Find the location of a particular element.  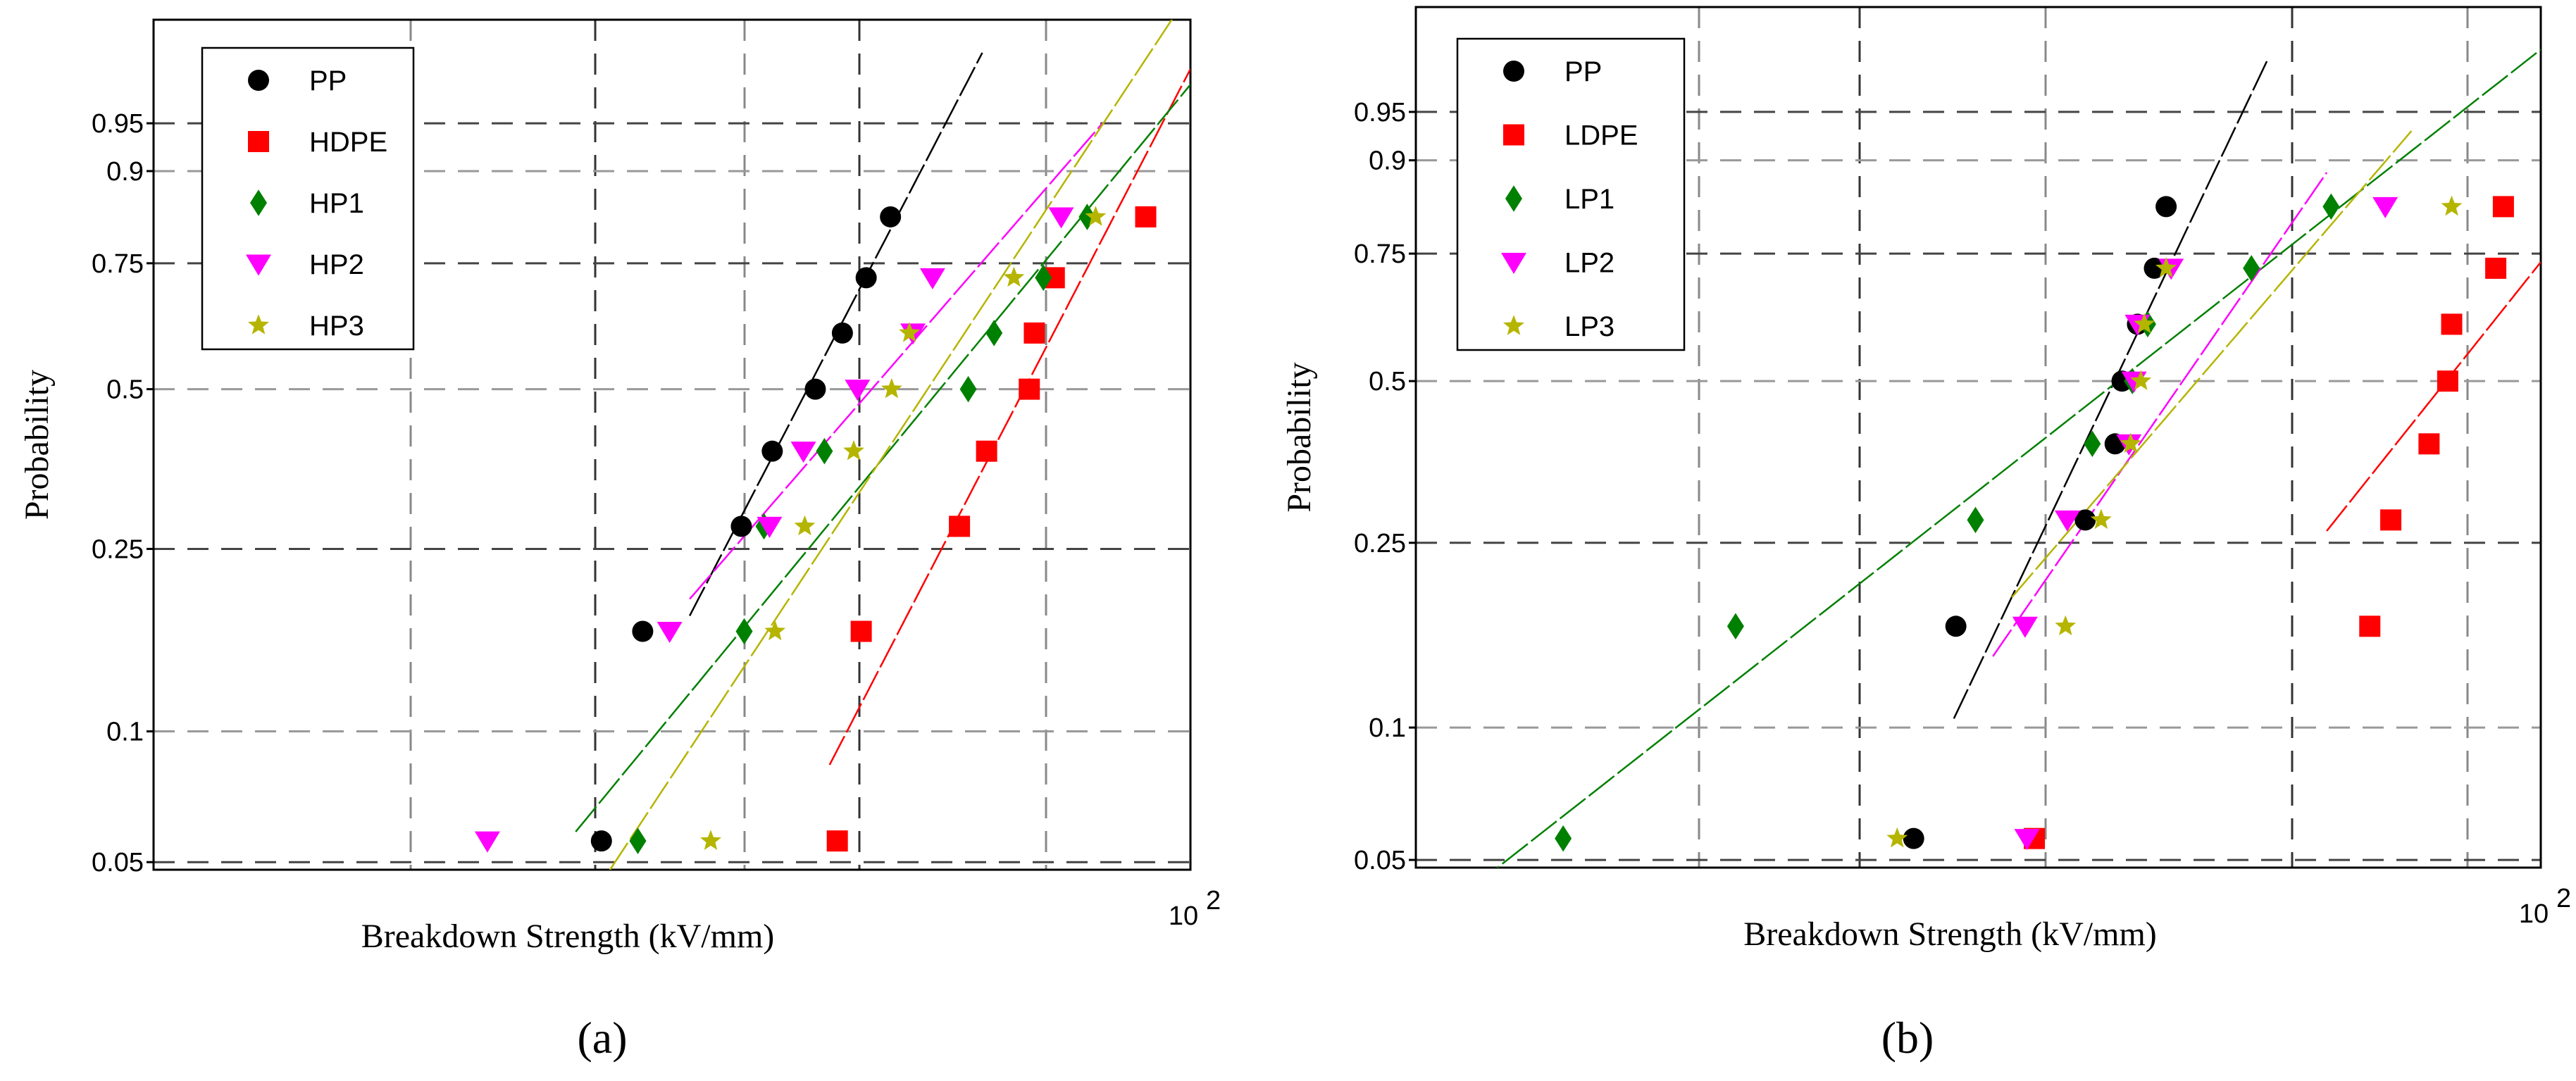

y-tick-label: 0.1 is located at coordinates (1387, 728).